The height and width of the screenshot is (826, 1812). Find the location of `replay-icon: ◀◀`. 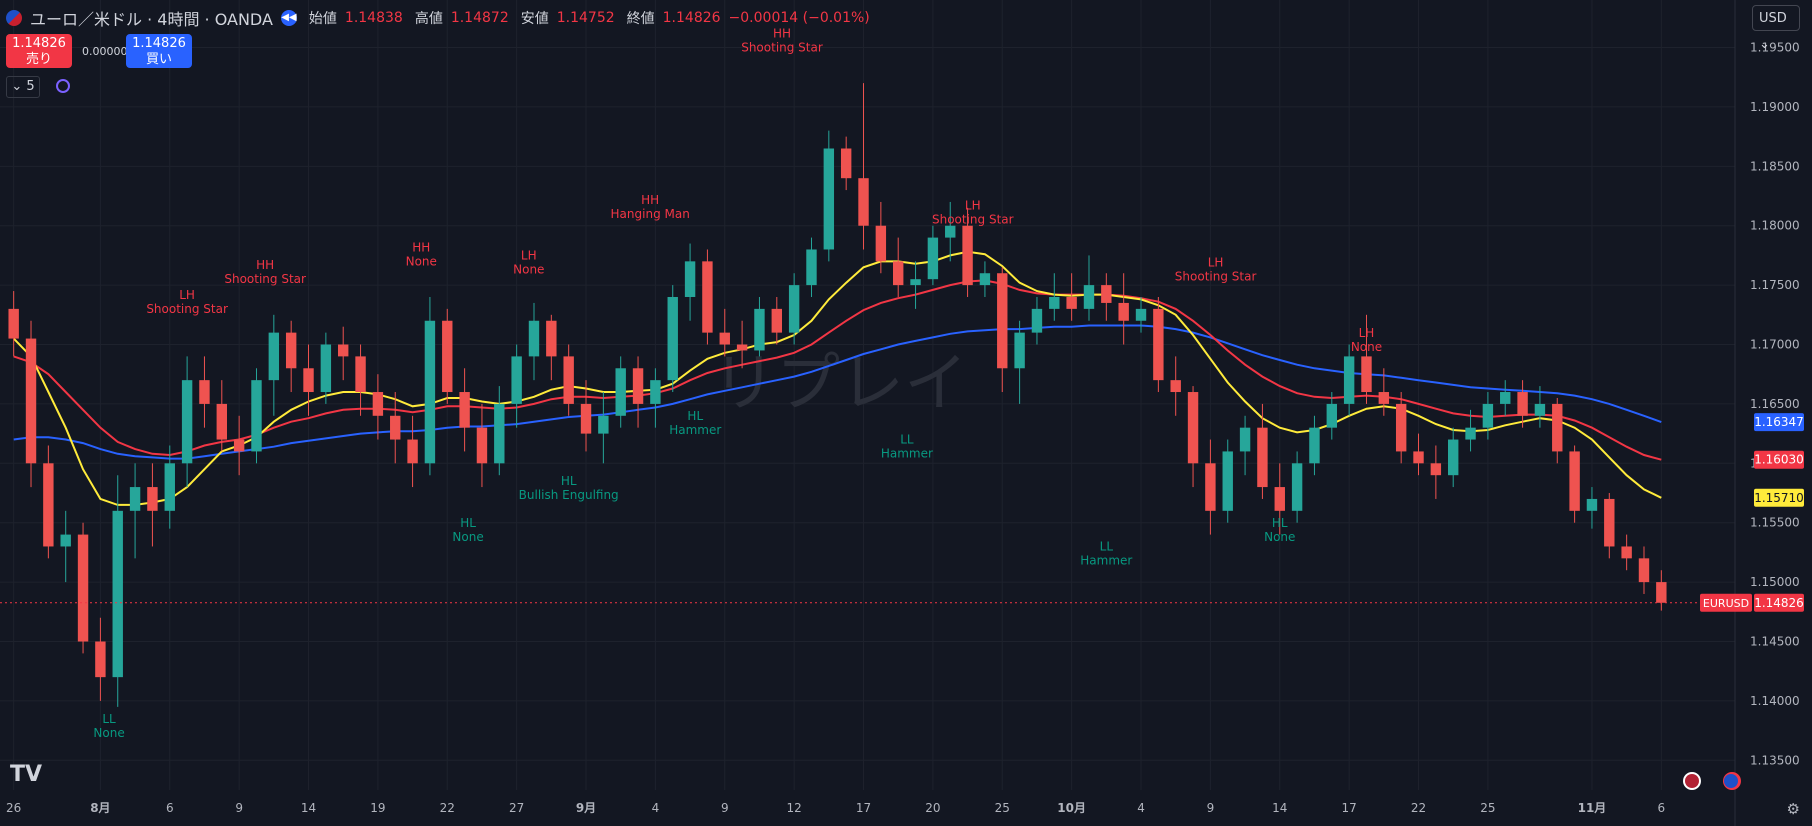

replay-icon: ◀◀ is located at coordinates (288, 18).